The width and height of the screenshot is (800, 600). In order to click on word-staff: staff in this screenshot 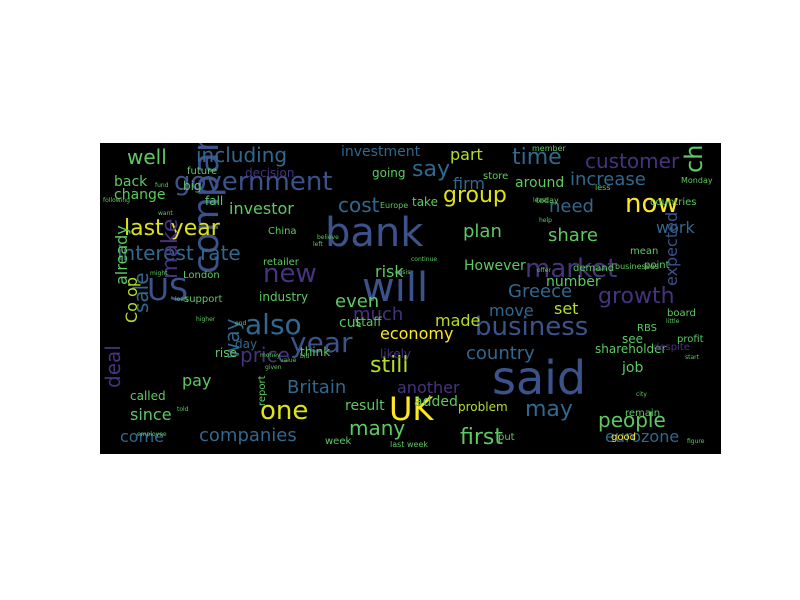, I will do `click(368, 322)`.